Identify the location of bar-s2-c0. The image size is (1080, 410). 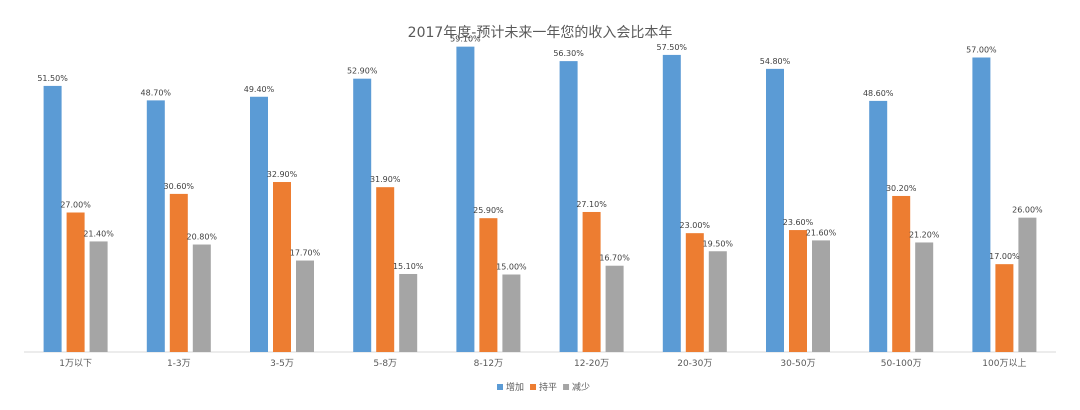
(98, 296).